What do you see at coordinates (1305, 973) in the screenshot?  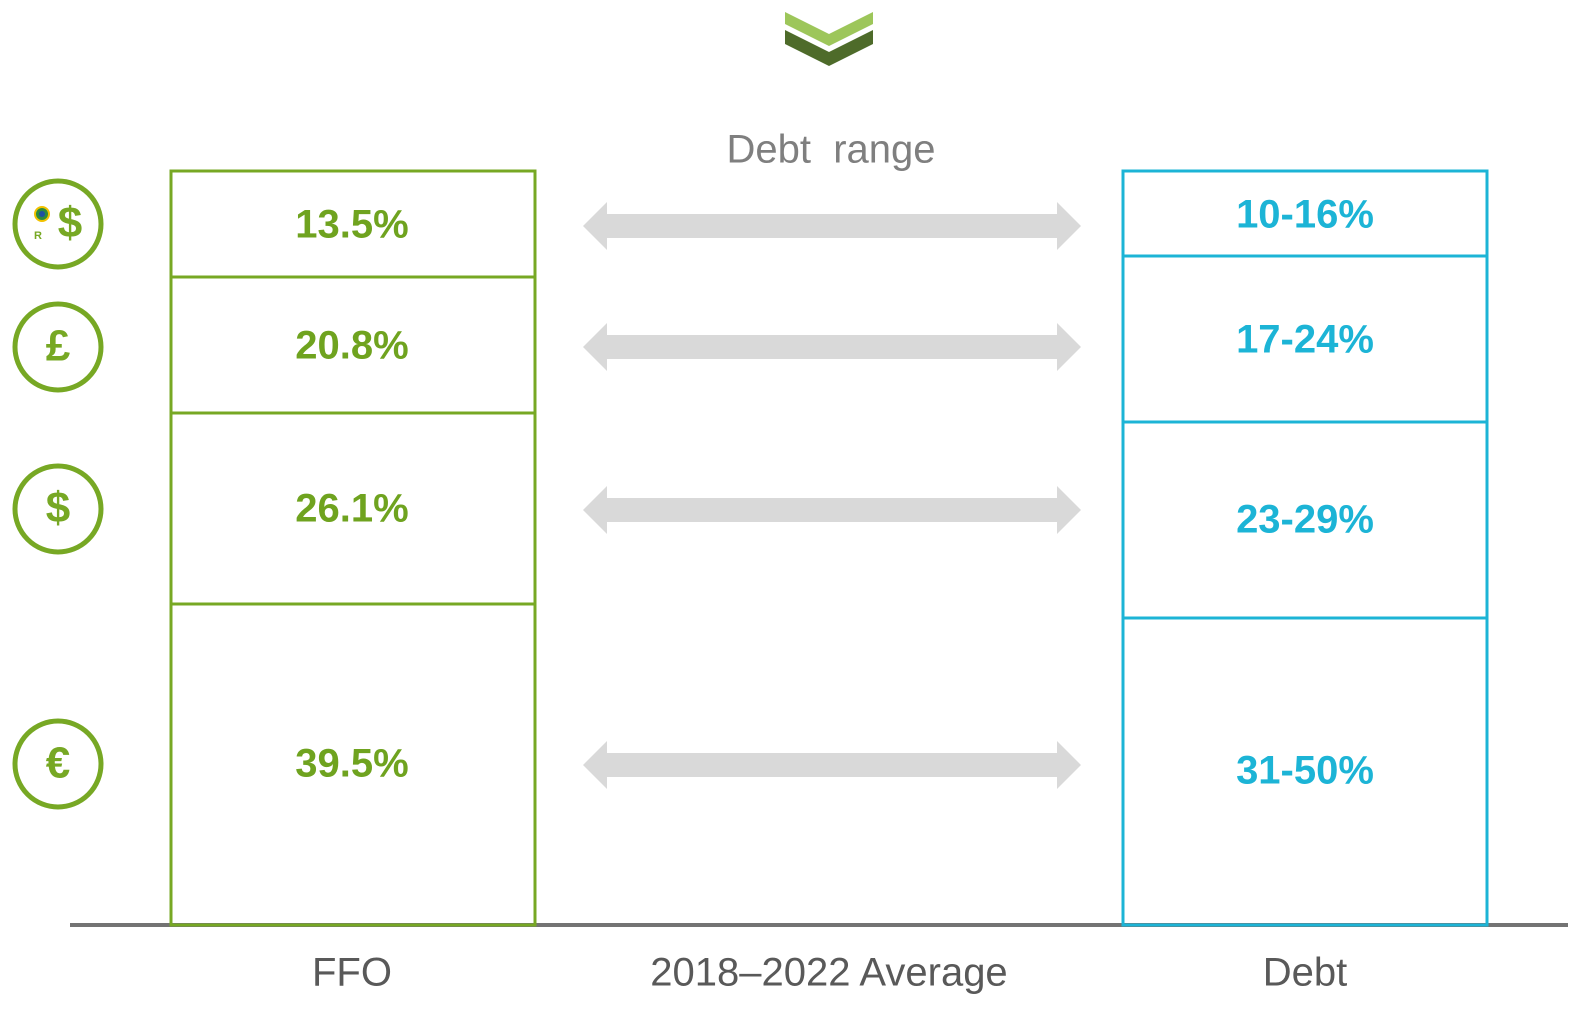 I see `footer-right: Debt` at bounding box center [1305, 973].